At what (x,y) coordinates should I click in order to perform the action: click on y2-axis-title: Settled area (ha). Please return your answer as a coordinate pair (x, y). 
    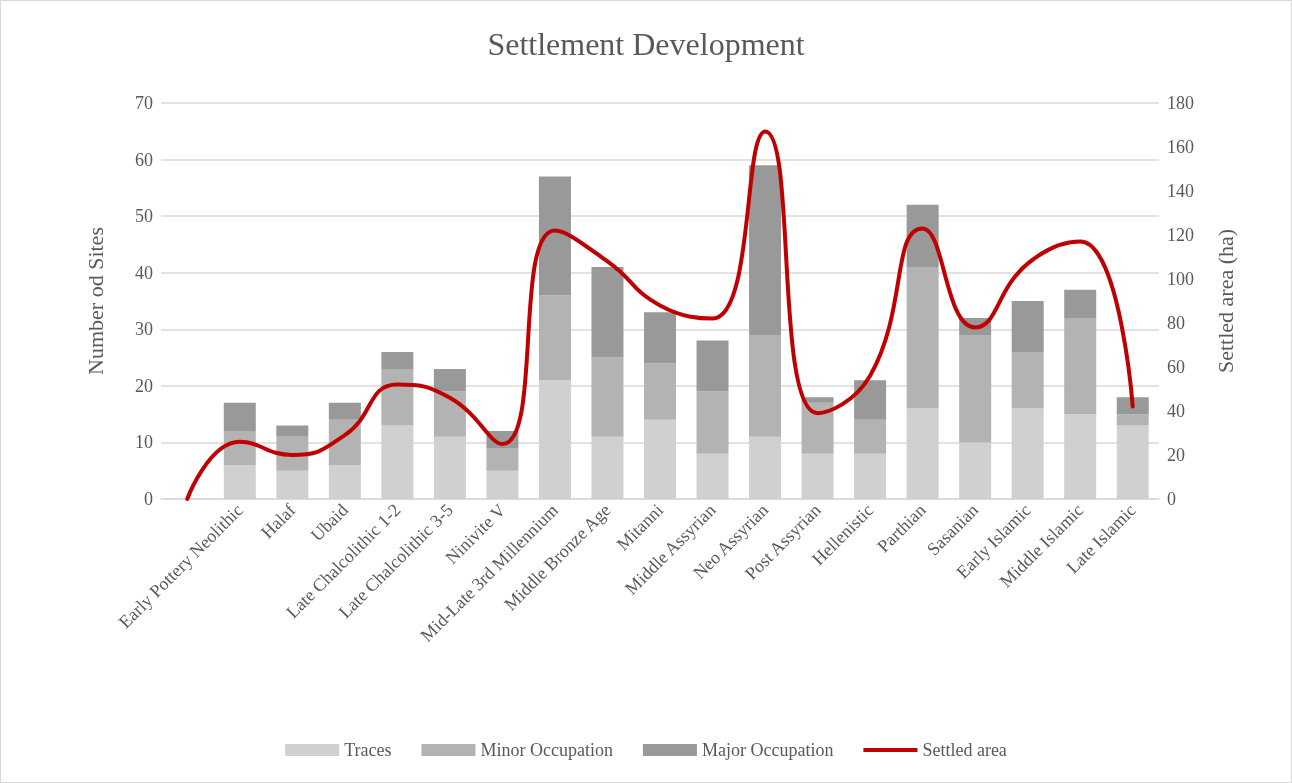
    Looking at the image, I should click on (1225, 301).